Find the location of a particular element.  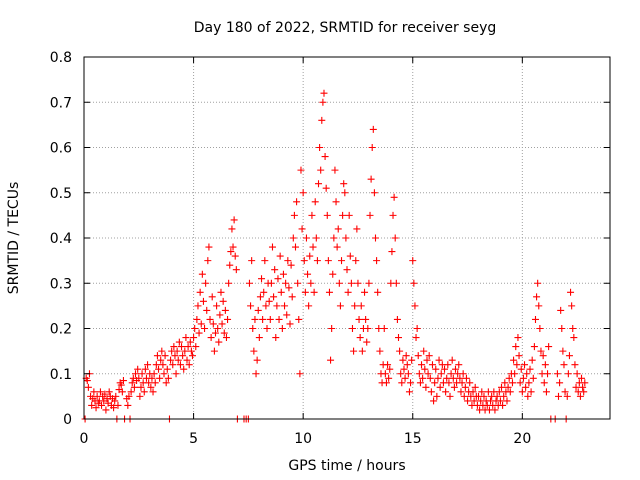

x-tick-label: 10 is located at coordinates (303, 439).